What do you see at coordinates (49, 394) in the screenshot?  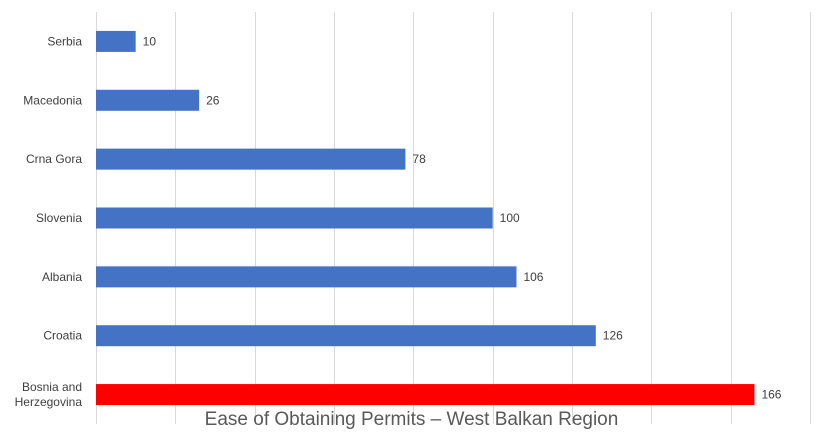 I see `category-label-bosnia-and-herzegovina: Bosnia and Herzegovina` at bounding box center [49, 394].